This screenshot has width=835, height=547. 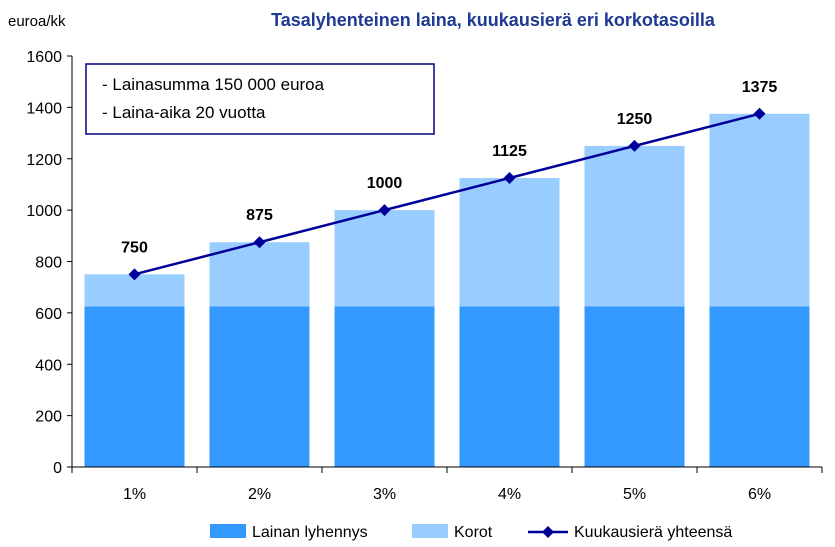 What do you see at coordinates (760, 87) in the screenshot?
I see `data-label: 1375` at bounding box center [760, 87].